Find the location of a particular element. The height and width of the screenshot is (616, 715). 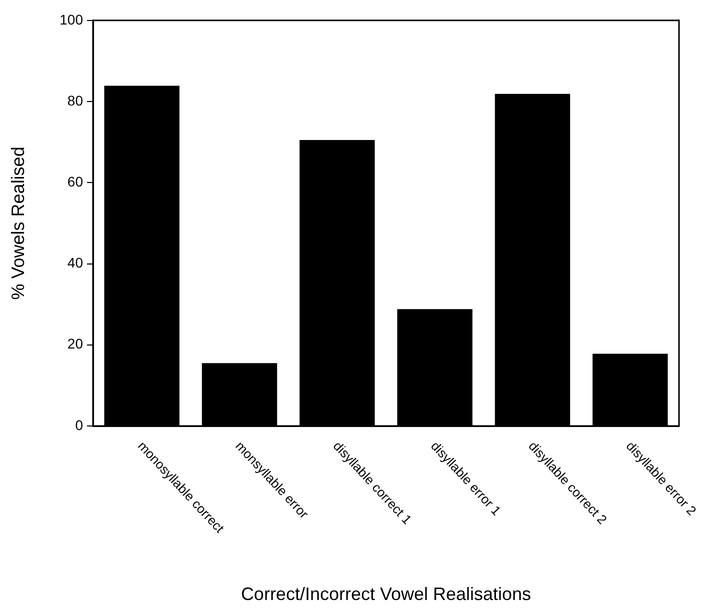

y-tick-label: 100 is located at coordinates (72, 19).